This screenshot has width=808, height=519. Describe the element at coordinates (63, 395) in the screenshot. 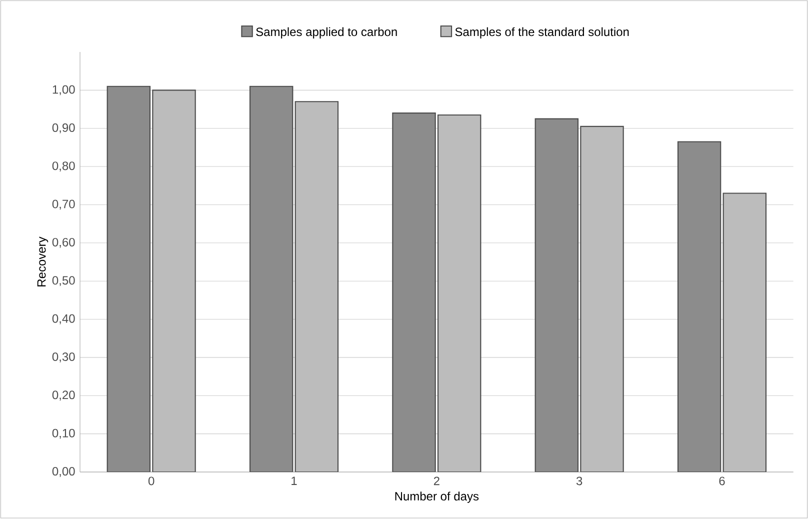

I see `y-tick-label: 0,20` at that location.